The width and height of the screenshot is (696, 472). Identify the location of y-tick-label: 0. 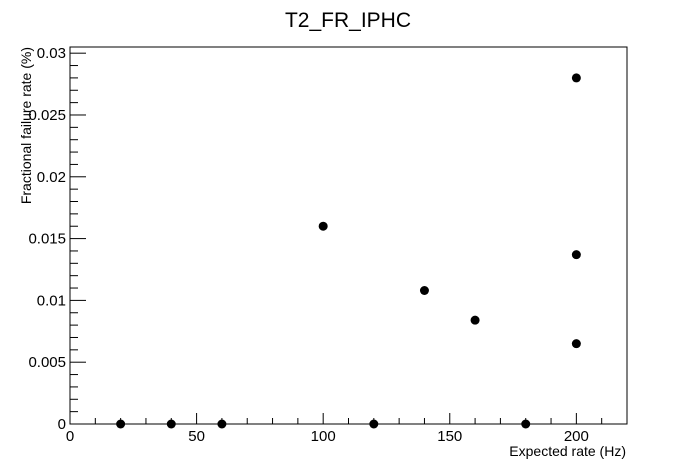
(62, 424).